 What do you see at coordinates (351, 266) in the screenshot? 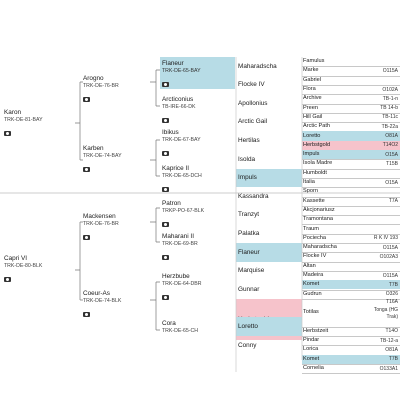
I see `gen5-horse: Altan` at bounding box center [351, 266].